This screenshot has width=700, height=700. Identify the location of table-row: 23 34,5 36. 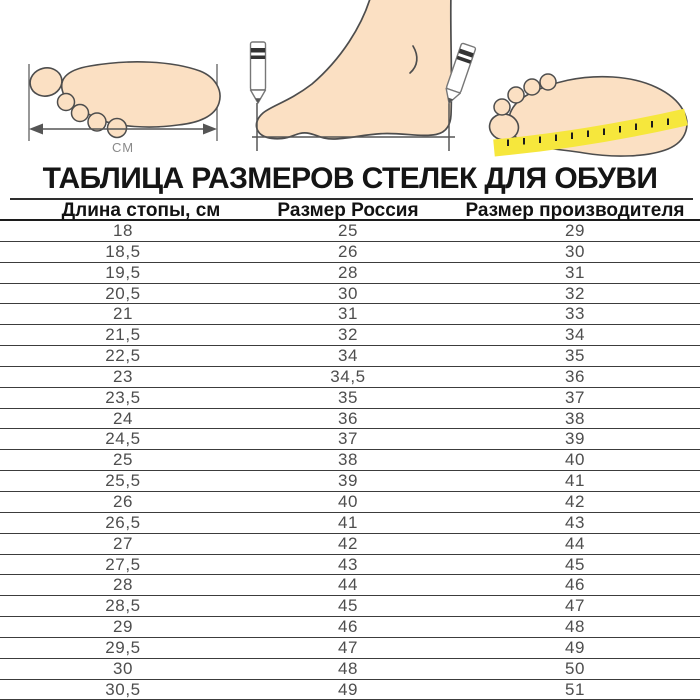
(350, 377).